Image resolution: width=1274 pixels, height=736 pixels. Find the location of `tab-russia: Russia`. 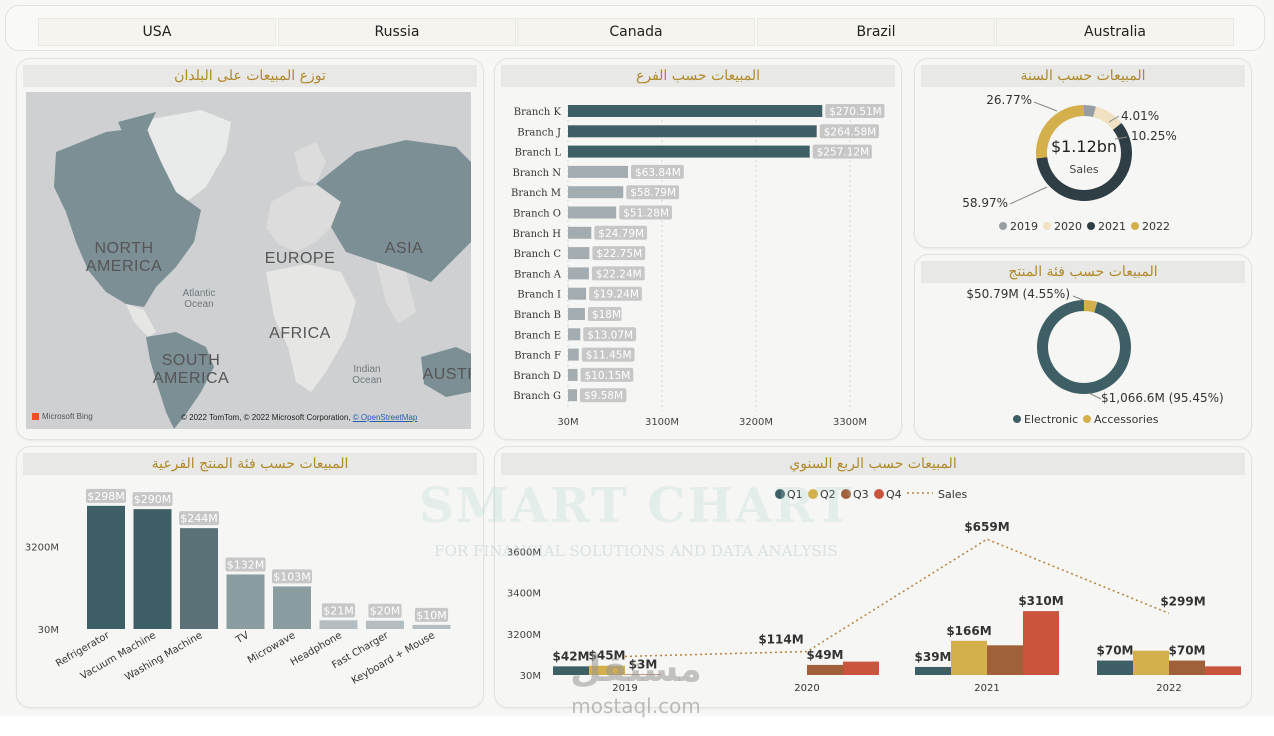

tab-russia: Russia is located at coordinates (397, 32).